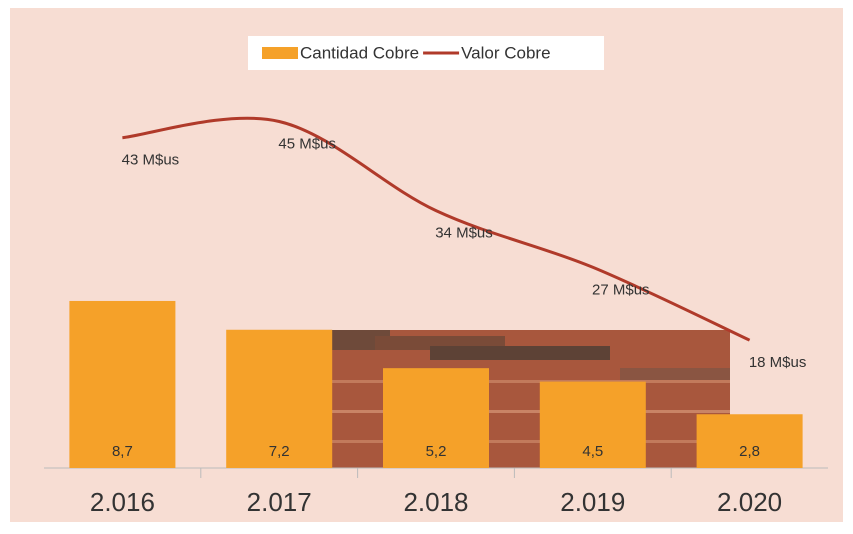 The image size is (853, 534). I want to click on x-tick-label: 2.016, so click(122, 502).